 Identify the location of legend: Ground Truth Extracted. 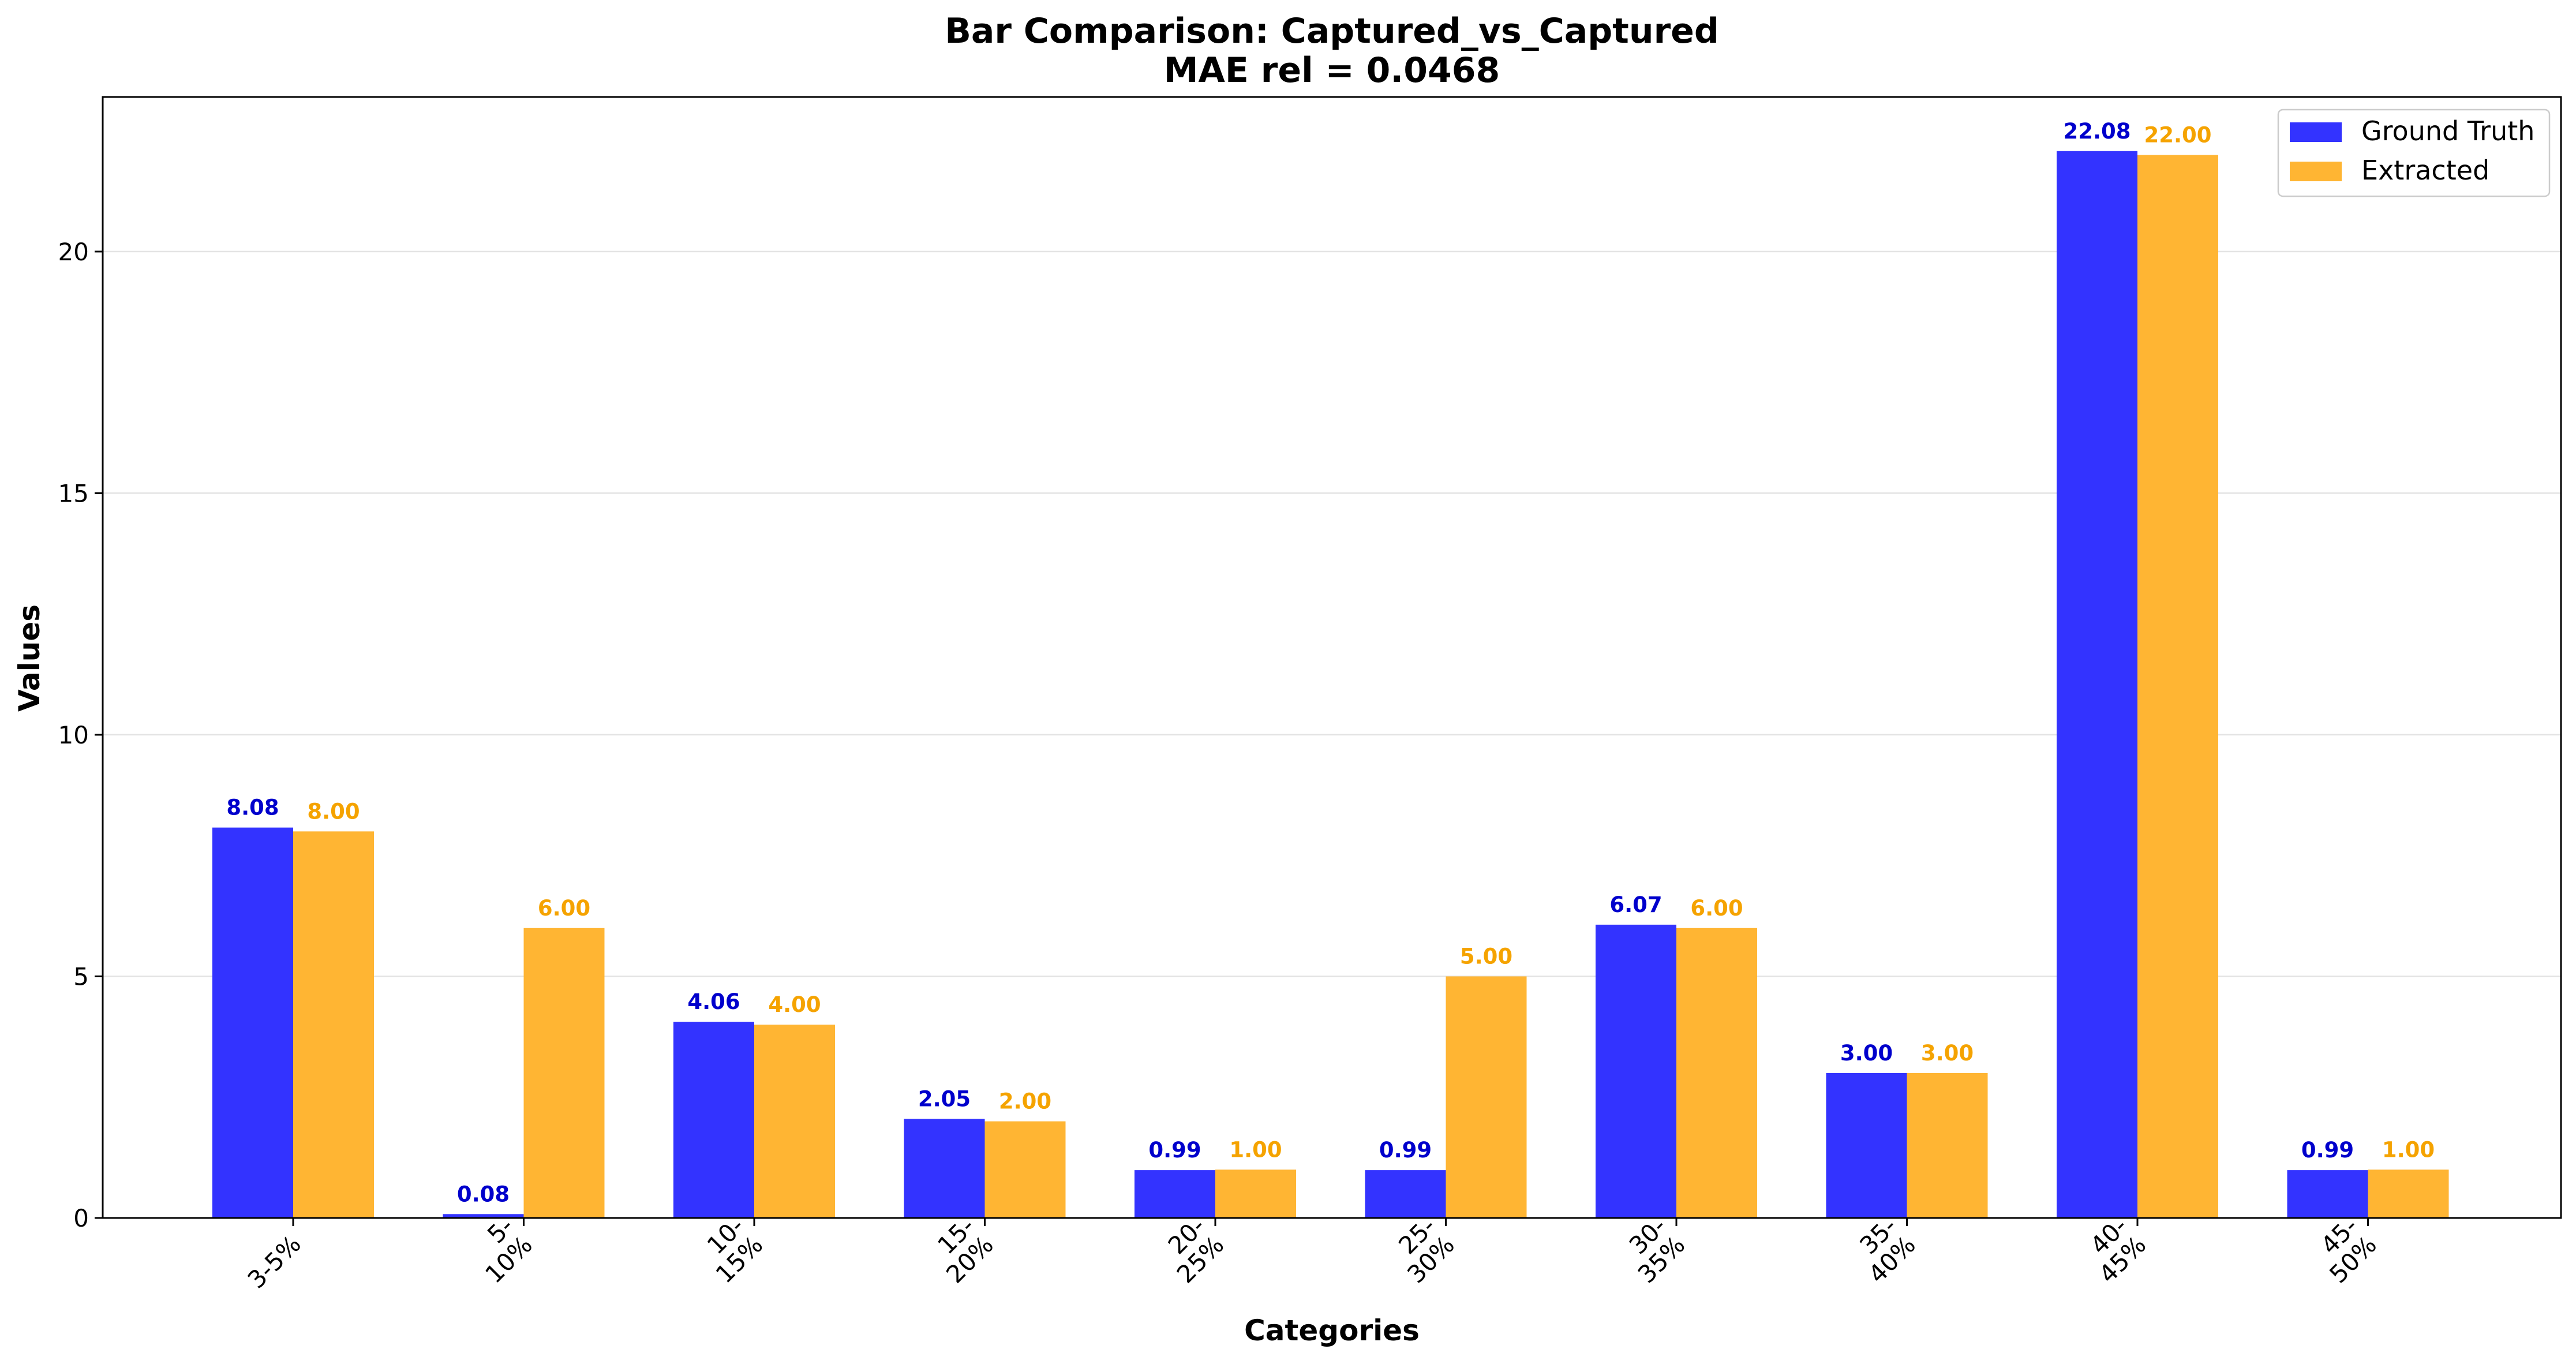
(2414, 153).